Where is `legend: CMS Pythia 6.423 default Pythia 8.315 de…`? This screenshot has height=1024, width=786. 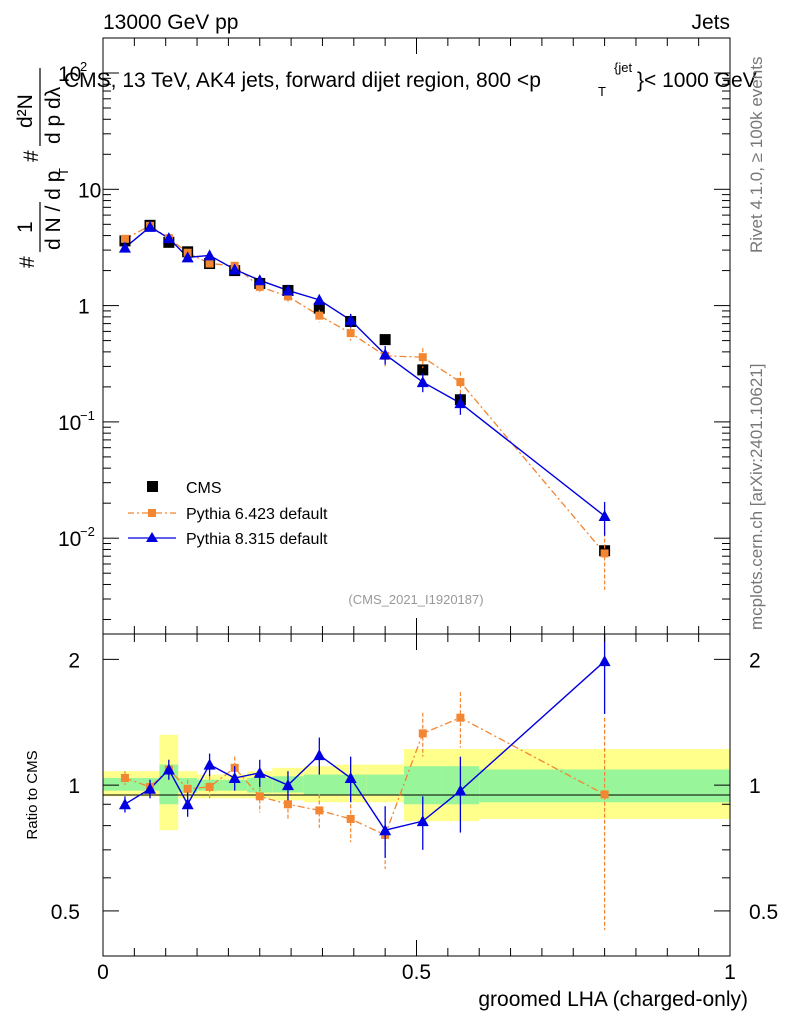
legend: CMS Pythia 6.423 default Pythia 8.315 de… is located at coordinates (228, 514).